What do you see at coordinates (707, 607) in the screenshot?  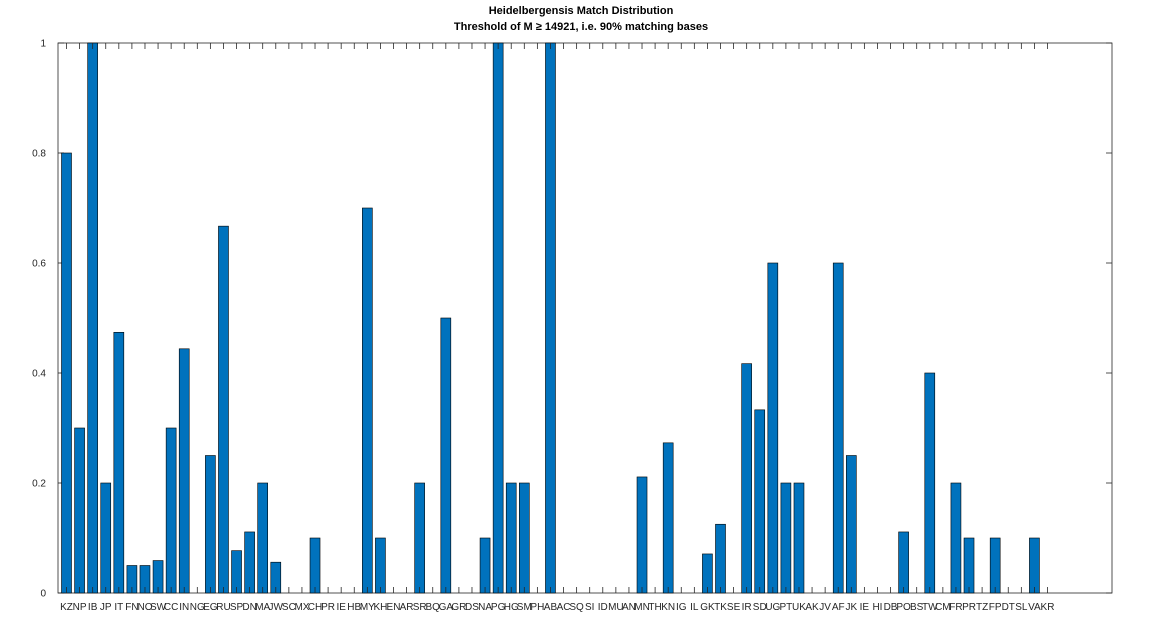 I see `x-tick-label: GK` at bounding box center [707, 607].